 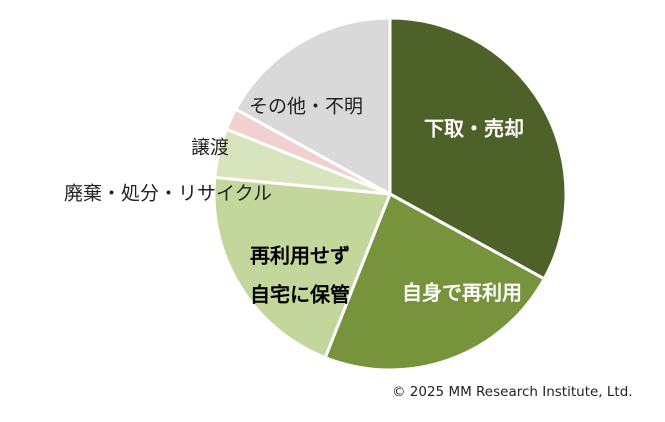 What do you see at coordinates (210, 148) in the screenshot?
I see `slice-label: 譲渡` at bounding box center [210, 148].